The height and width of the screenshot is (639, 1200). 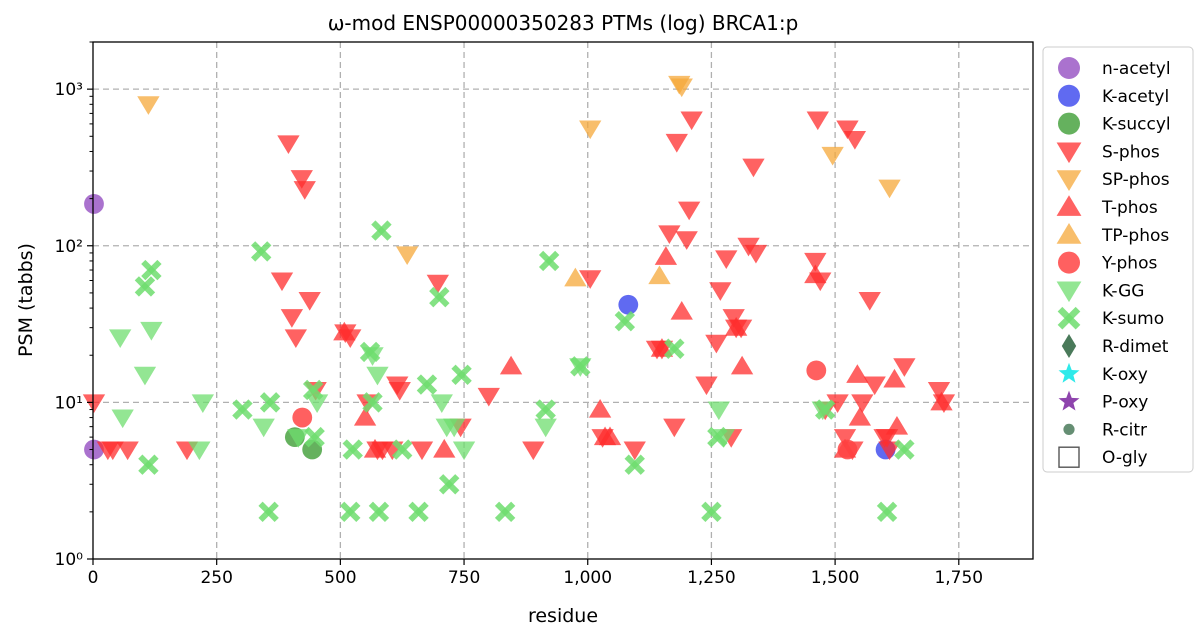 What do you see at coordinates (711, 578) in the screenshot?
I see `x-tick-label: 1,250` at bounding box center [711, 578].